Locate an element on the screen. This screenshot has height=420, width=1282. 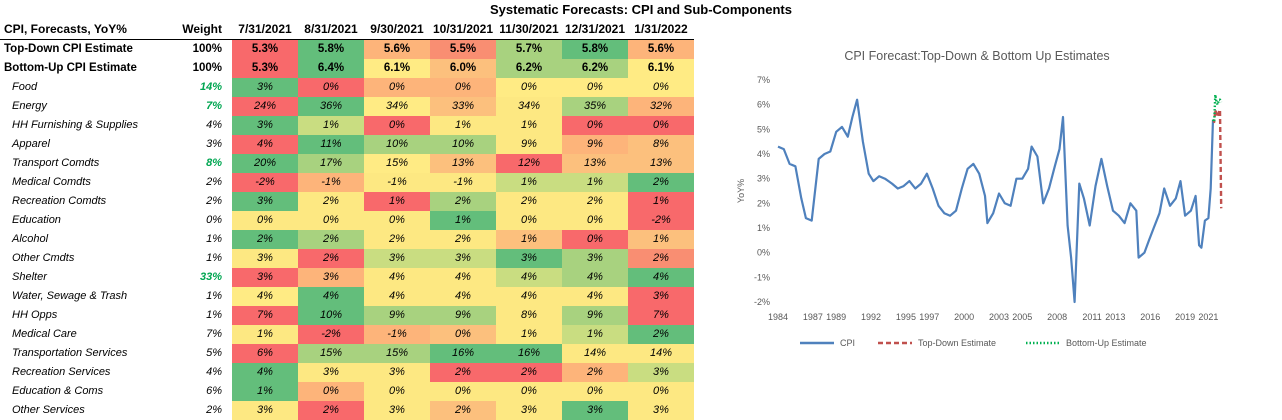
date-header: 8/31/2021 is located at coordinates (331, 30).